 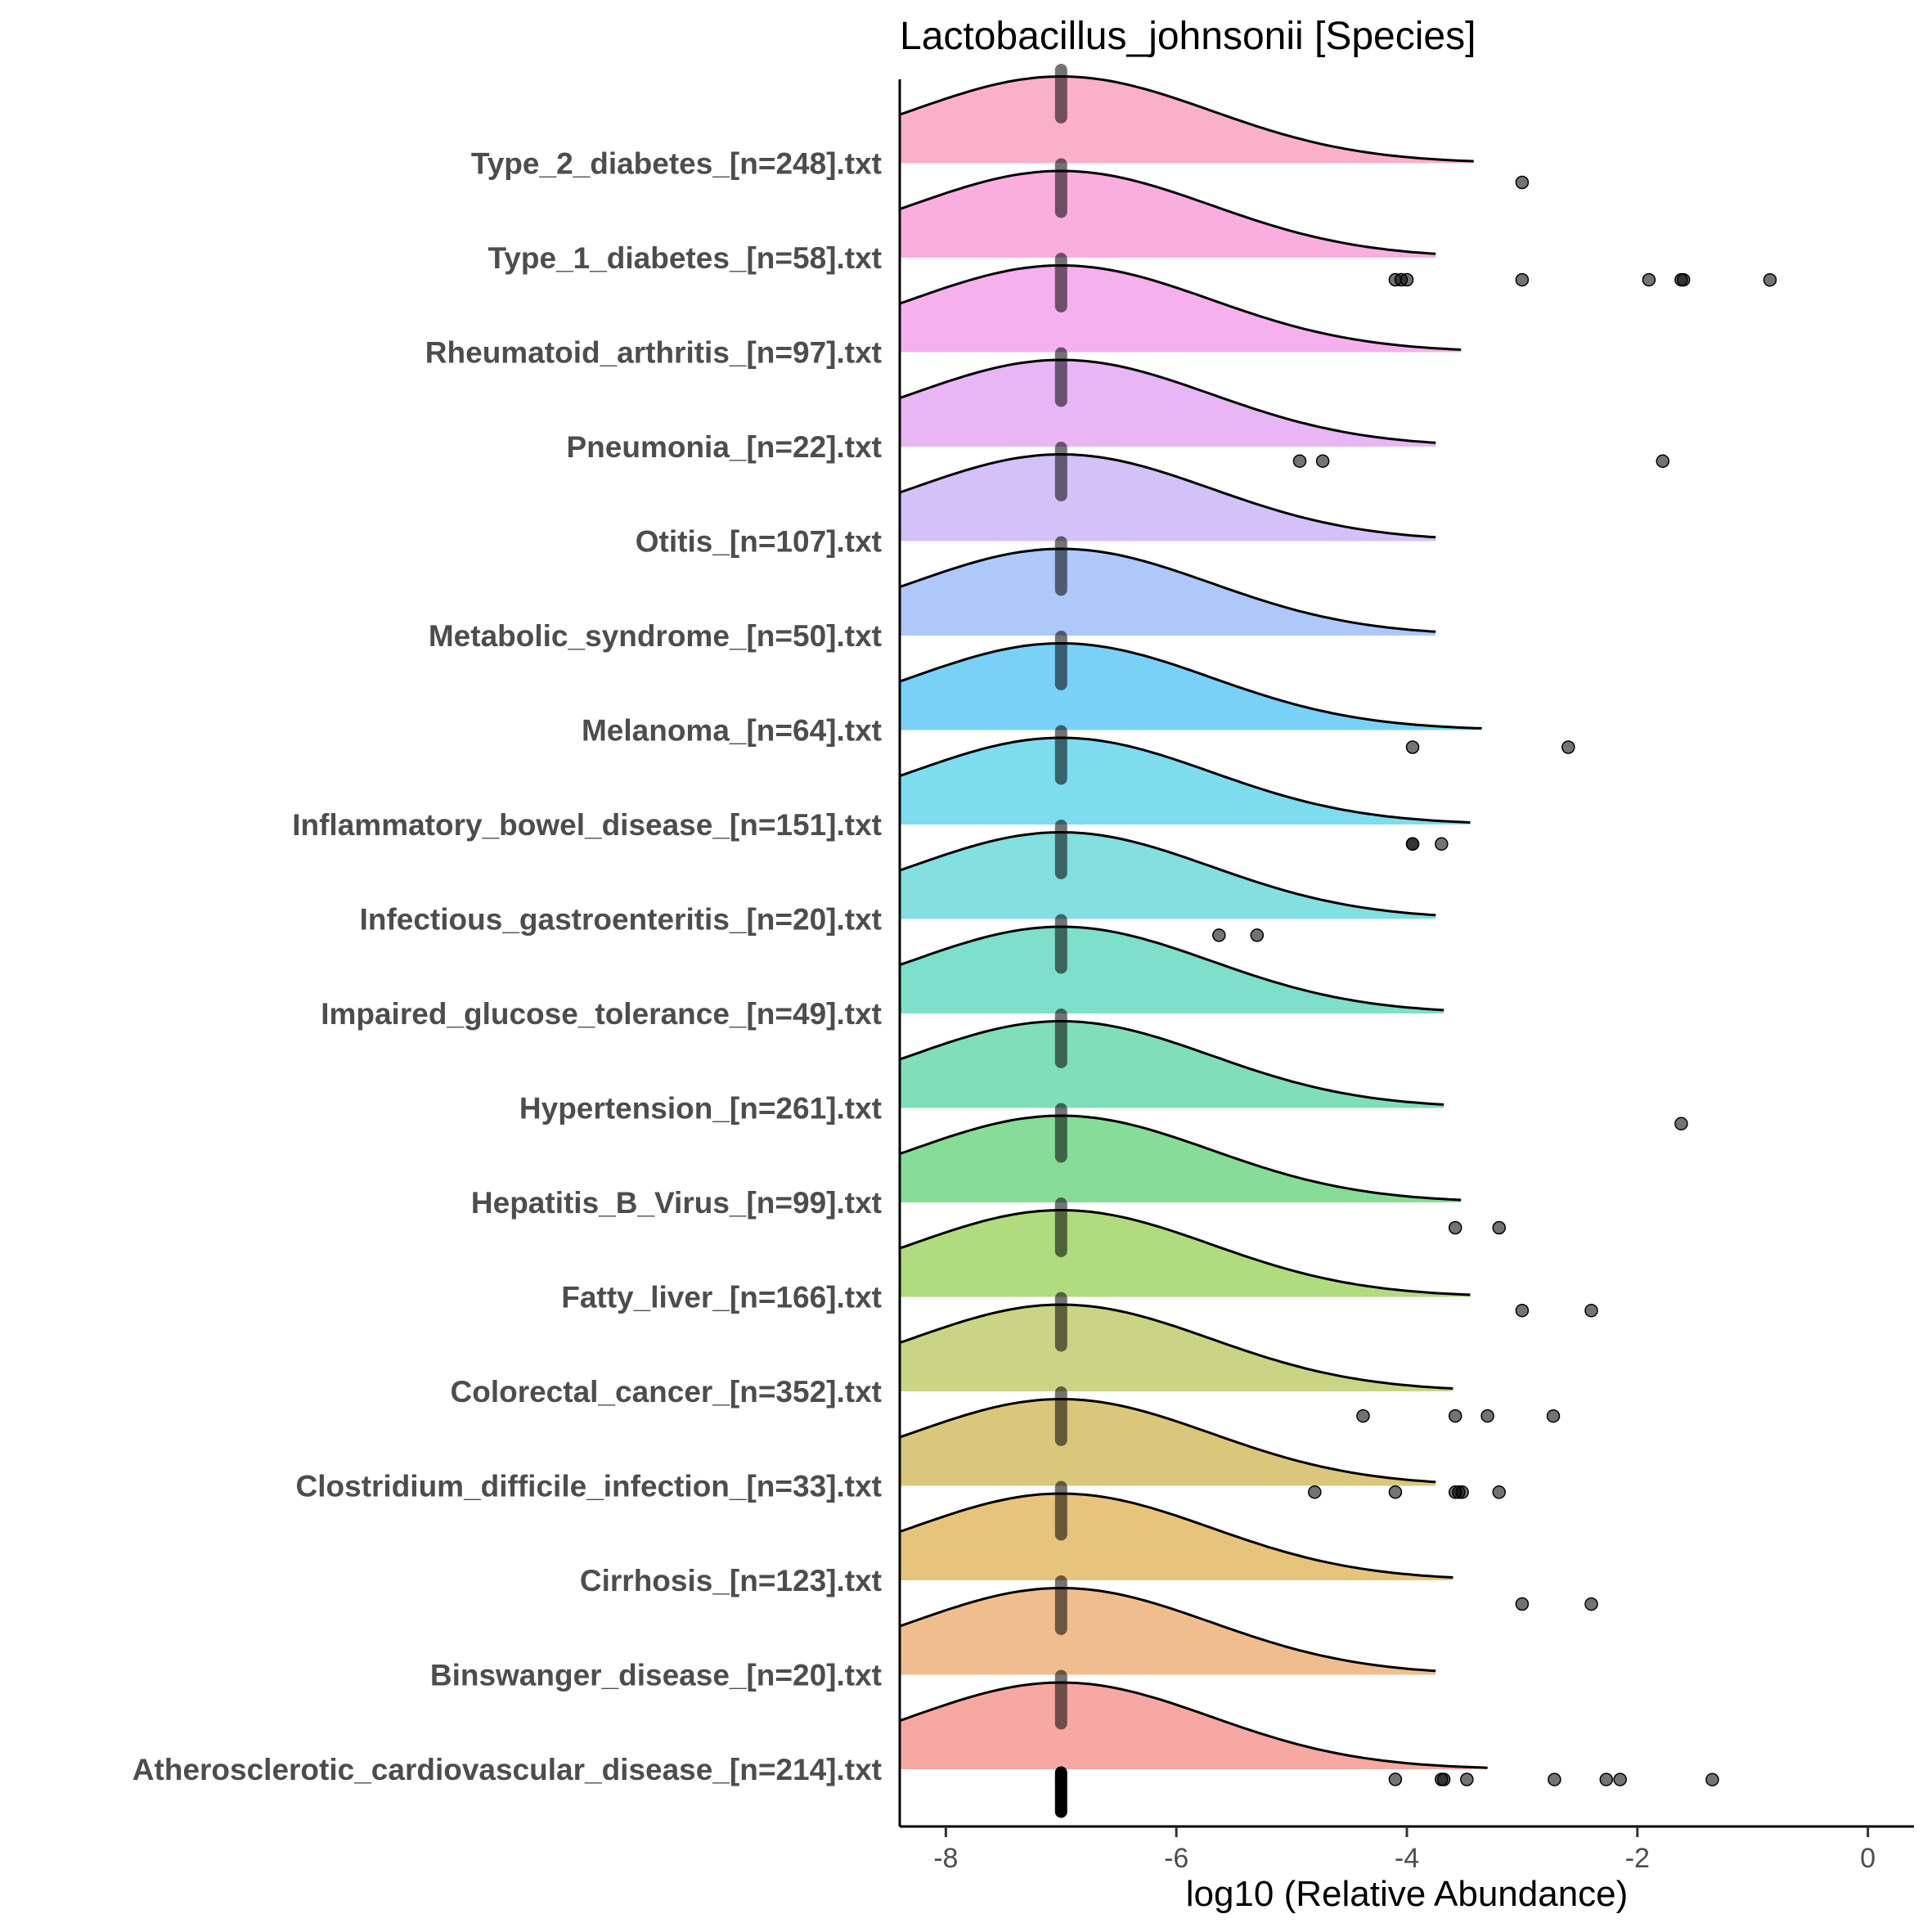 I want to click on ridge-fill-impaired-glucose-tolerance-n-49-txt, so click(x=1172, y=970).